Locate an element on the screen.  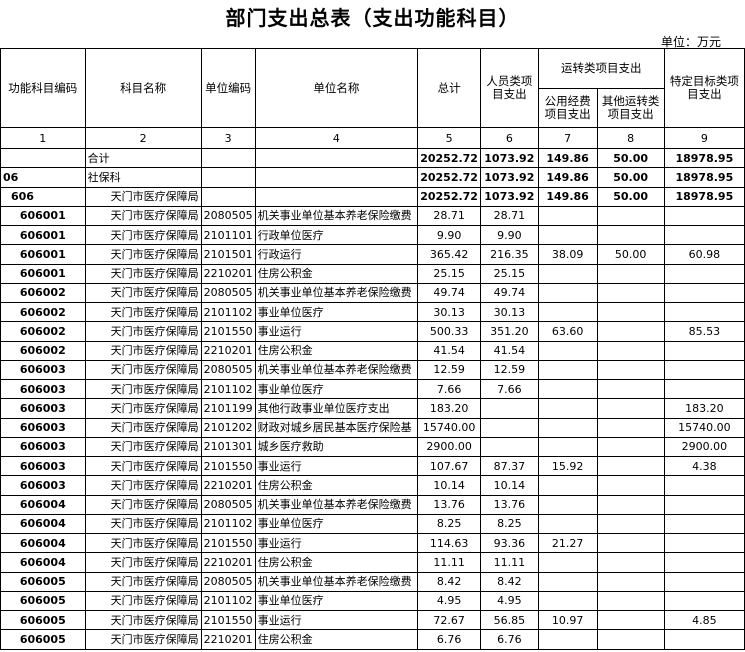
table-cell: 2101550 is located at coordinates (228, 620).